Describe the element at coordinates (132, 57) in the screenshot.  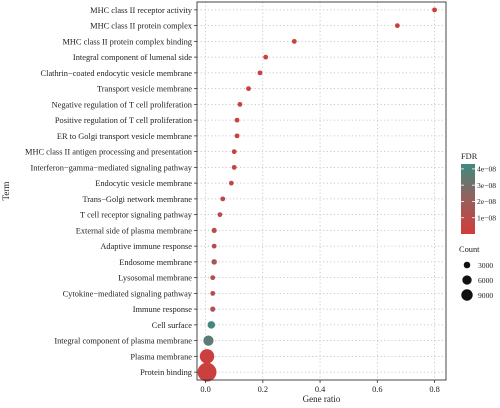
I see `y-tick-label: Integral component of lumenal side` at that location.